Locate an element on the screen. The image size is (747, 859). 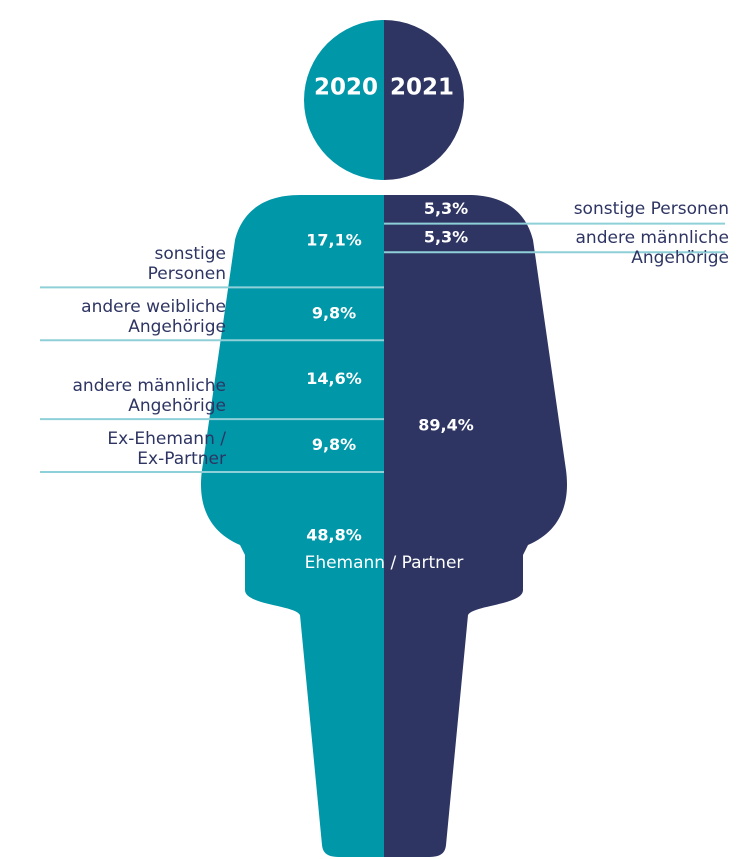
value-label: 17,1% is located at coordinates (334, 240).